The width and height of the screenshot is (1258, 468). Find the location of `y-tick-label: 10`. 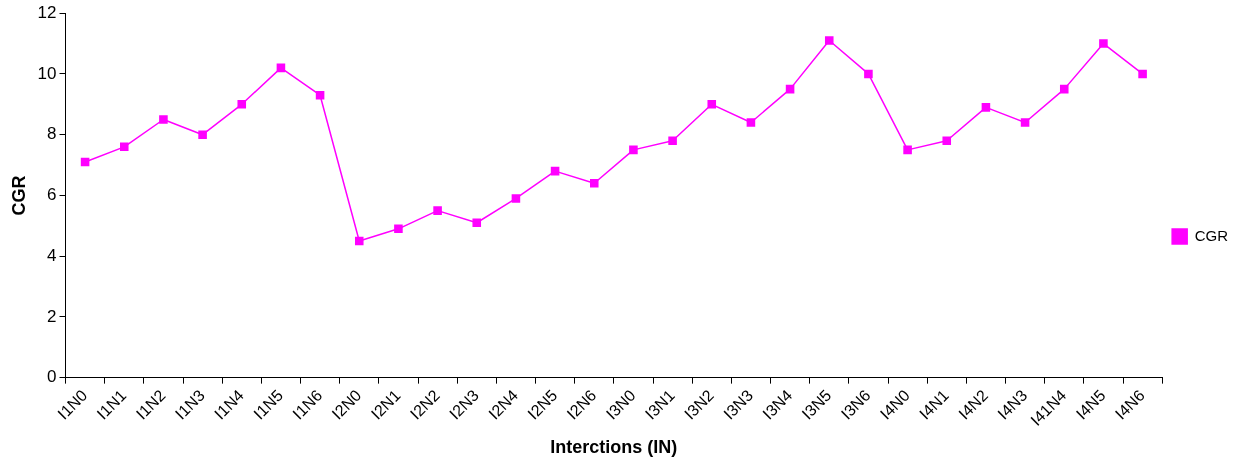

y-tick-label: 10 is located at coordinates (47, 73).